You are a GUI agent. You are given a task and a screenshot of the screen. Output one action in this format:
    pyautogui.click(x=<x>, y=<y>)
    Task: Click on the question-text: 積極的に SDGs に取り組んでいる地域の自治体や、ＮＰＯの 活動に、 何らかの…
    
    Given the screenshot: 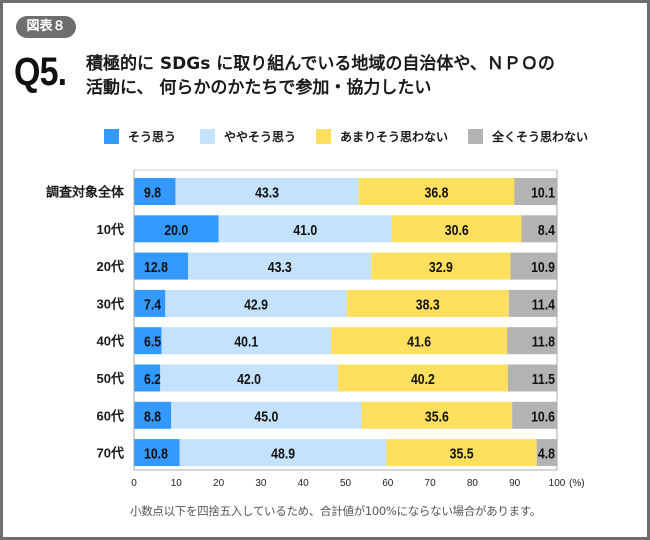 What is the action you would take?
    pyautogui.click(x=356, y=76)
    